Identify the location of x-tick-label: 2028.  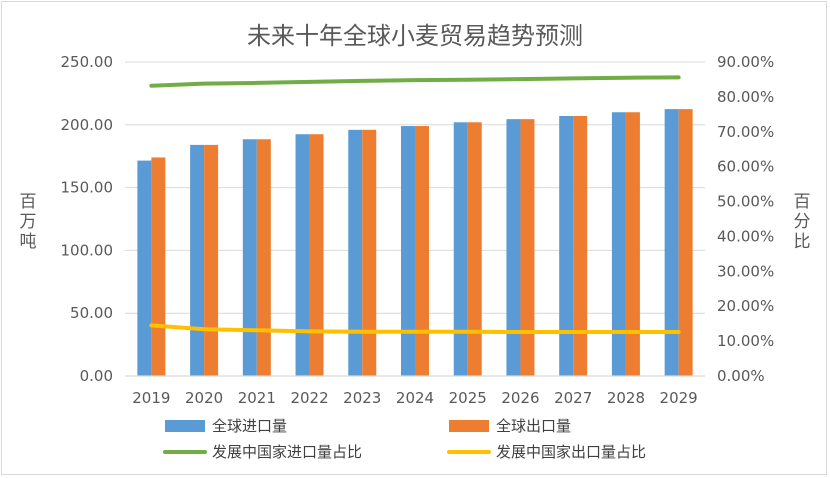
(626, 398).